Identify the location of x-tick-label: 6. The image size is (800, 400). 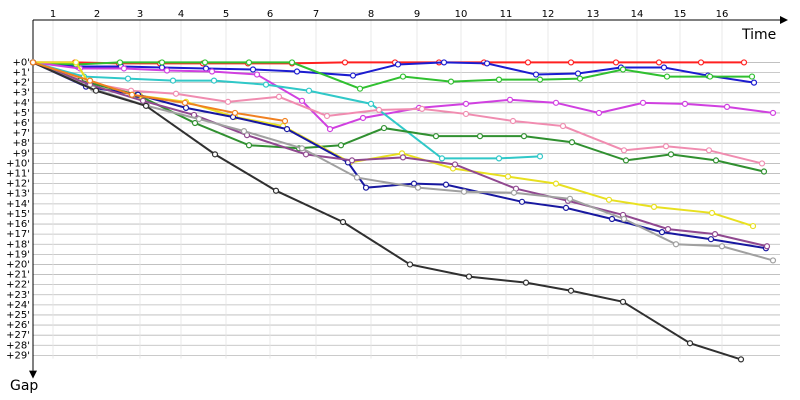
(270, 14).